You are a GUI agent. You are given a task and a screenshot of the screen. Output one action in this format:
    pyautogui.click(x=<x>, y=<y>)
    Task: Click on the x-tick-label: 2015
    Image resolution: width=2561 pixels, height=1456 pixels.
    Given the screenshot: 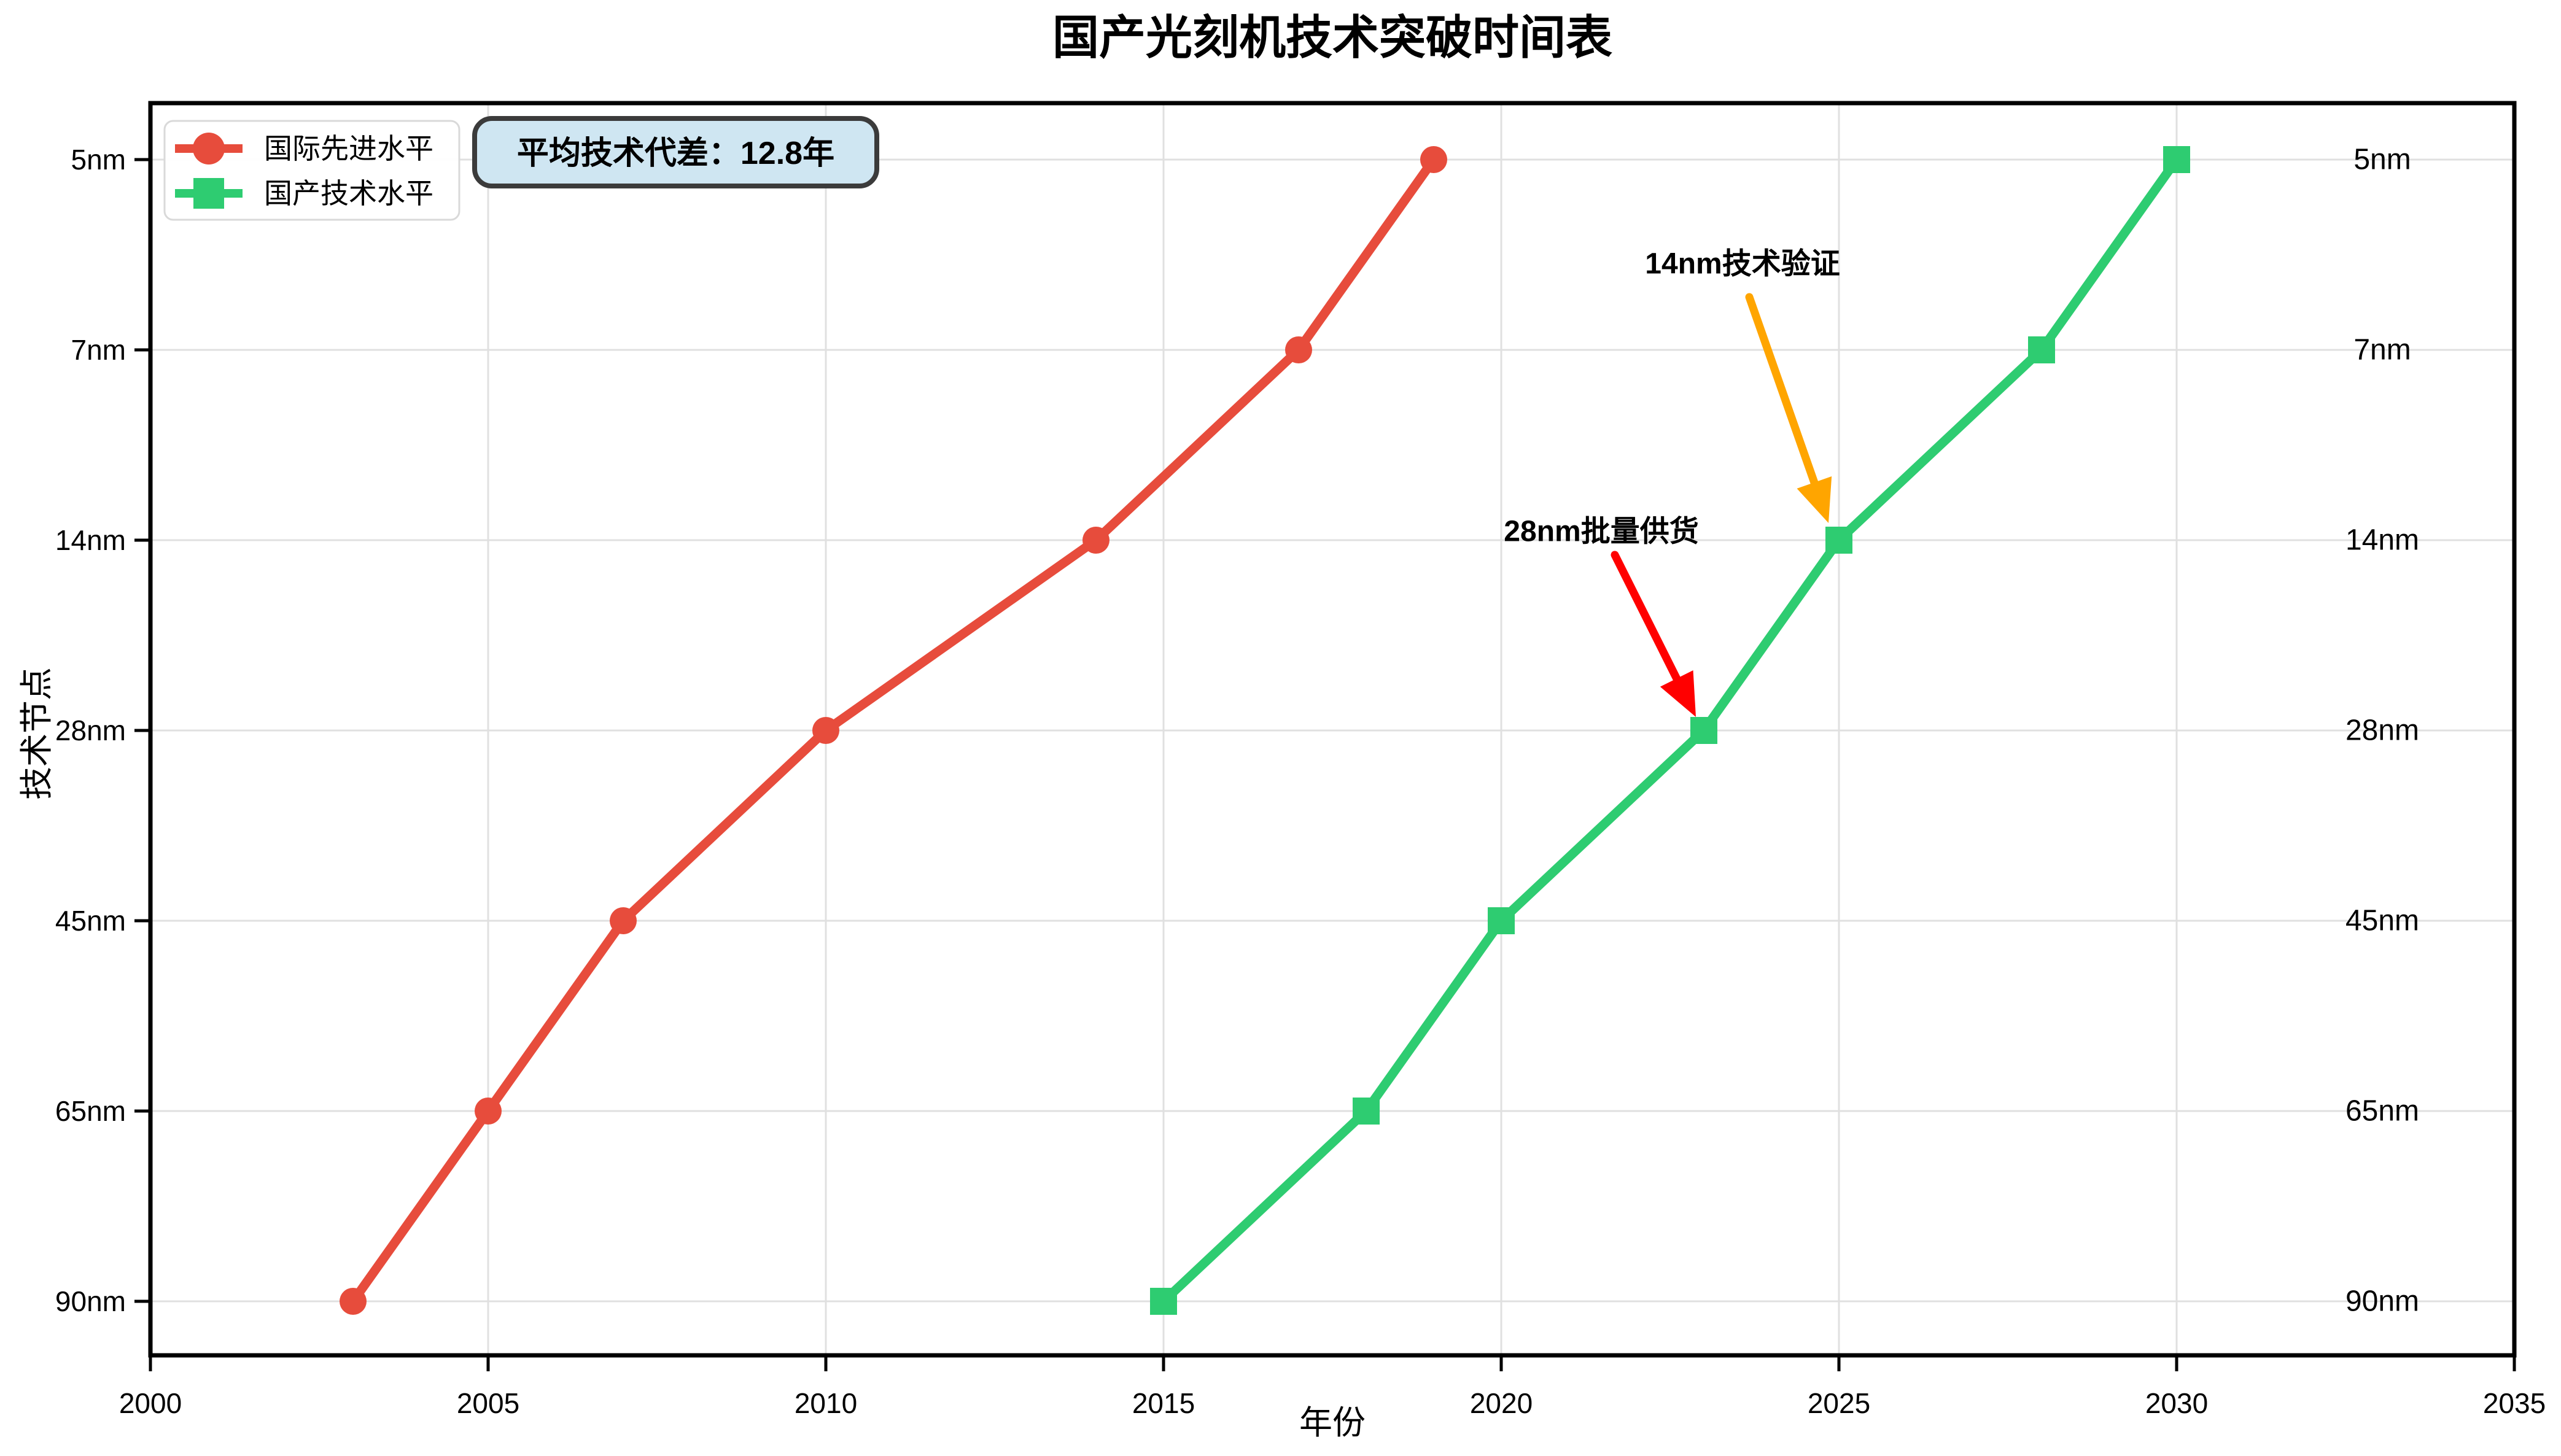 What is the action you would take?
    pyautogui.click(x=1163, y=1403)
    